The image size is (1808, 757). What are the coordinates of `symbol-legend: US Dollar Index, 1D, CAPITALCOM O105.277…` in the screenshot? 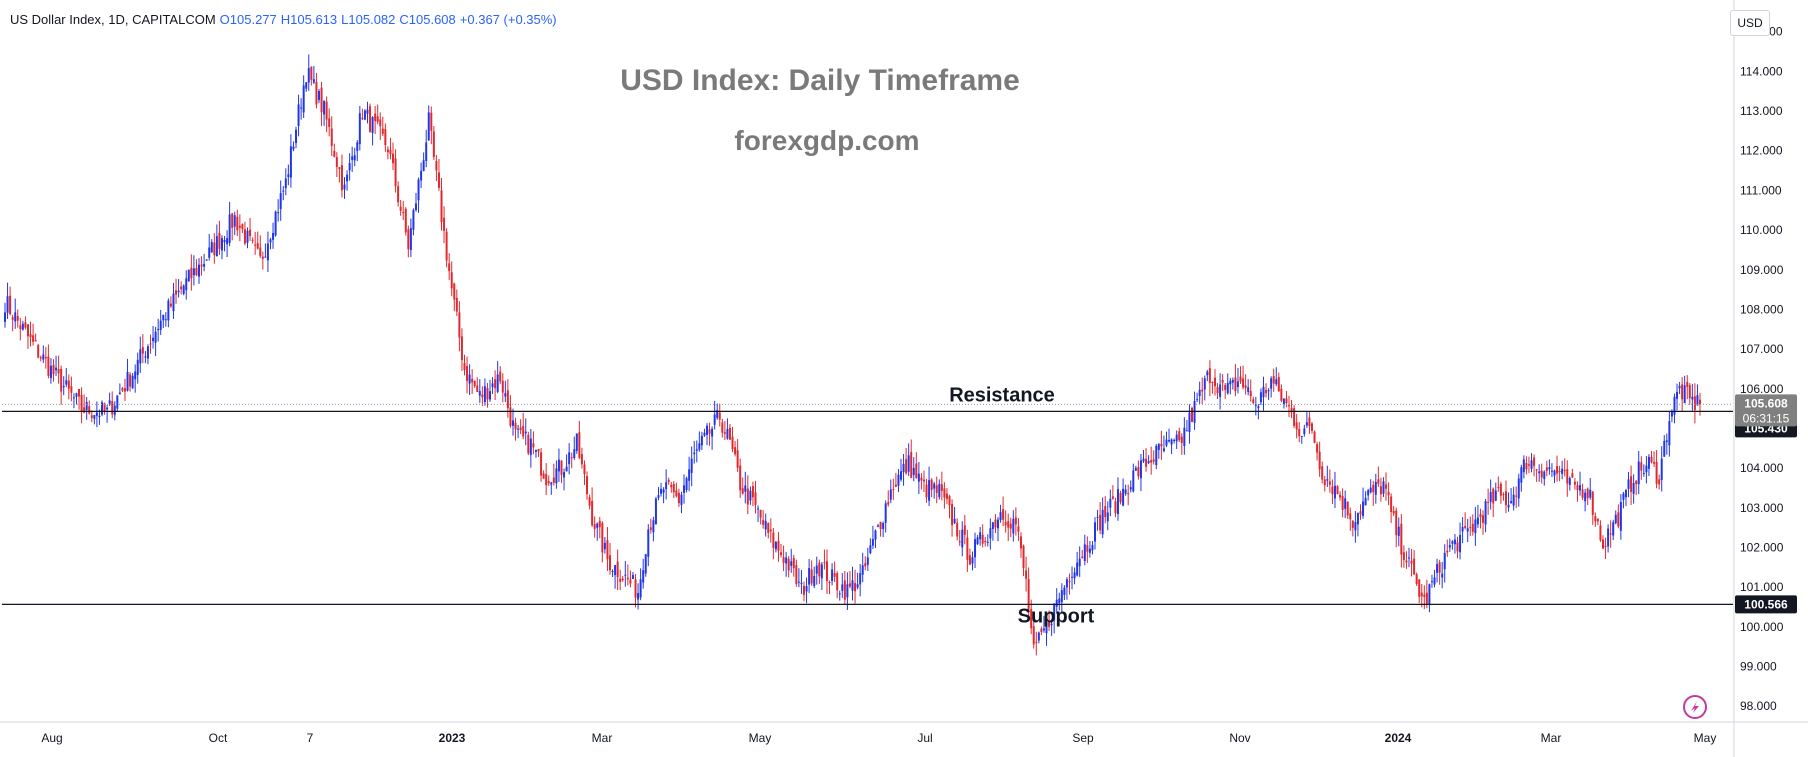 It's located at (283, 19).